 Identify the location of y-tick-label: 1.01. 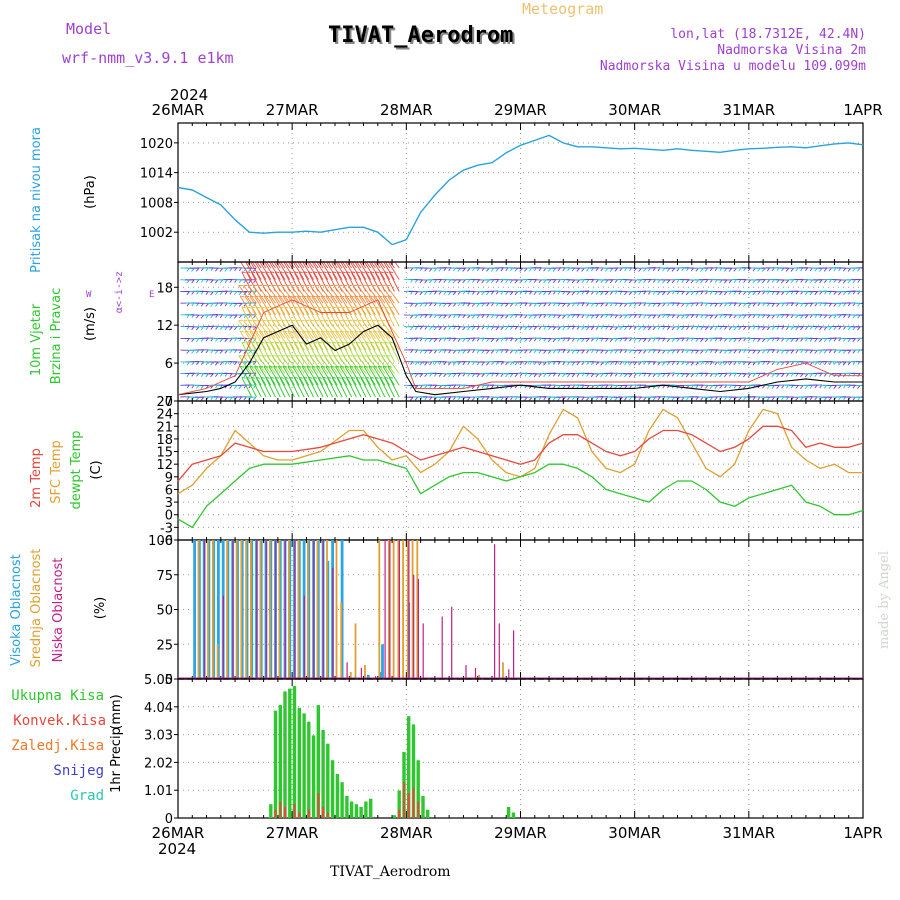
(158, 791).